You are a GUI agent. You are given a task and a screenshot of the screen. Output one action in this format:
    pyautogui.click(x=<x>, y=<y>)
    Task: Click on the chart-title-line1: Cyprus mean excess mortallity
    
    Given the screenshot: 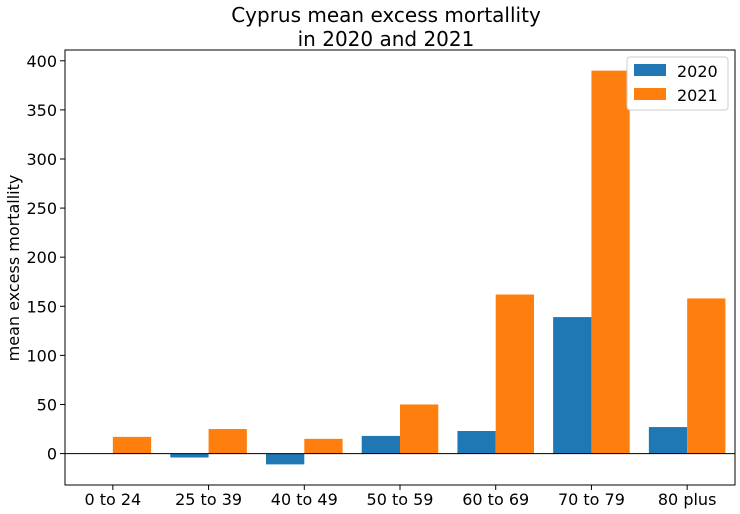 What is the action you would take?
    pyautogui.click(x=386, y=15)
    